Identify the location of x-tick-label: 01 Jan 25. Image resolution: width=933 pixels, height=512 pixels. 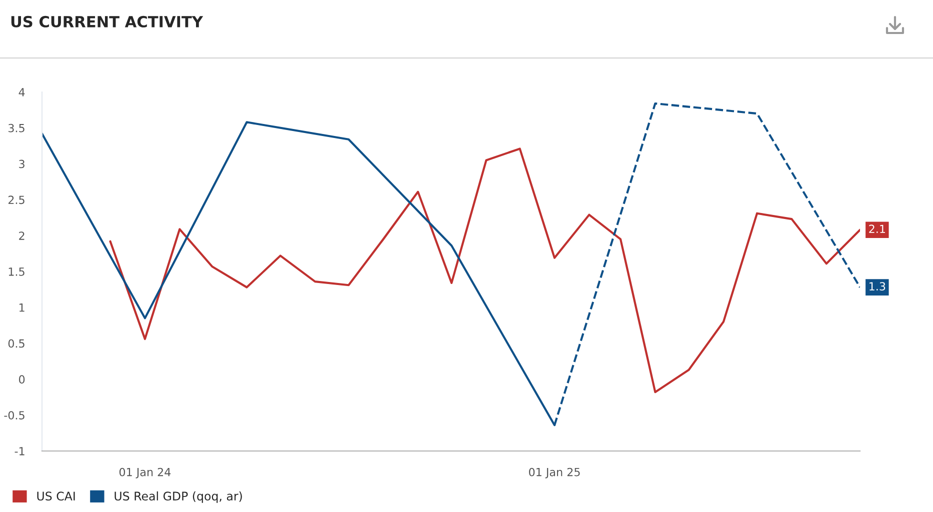
(554, 473).